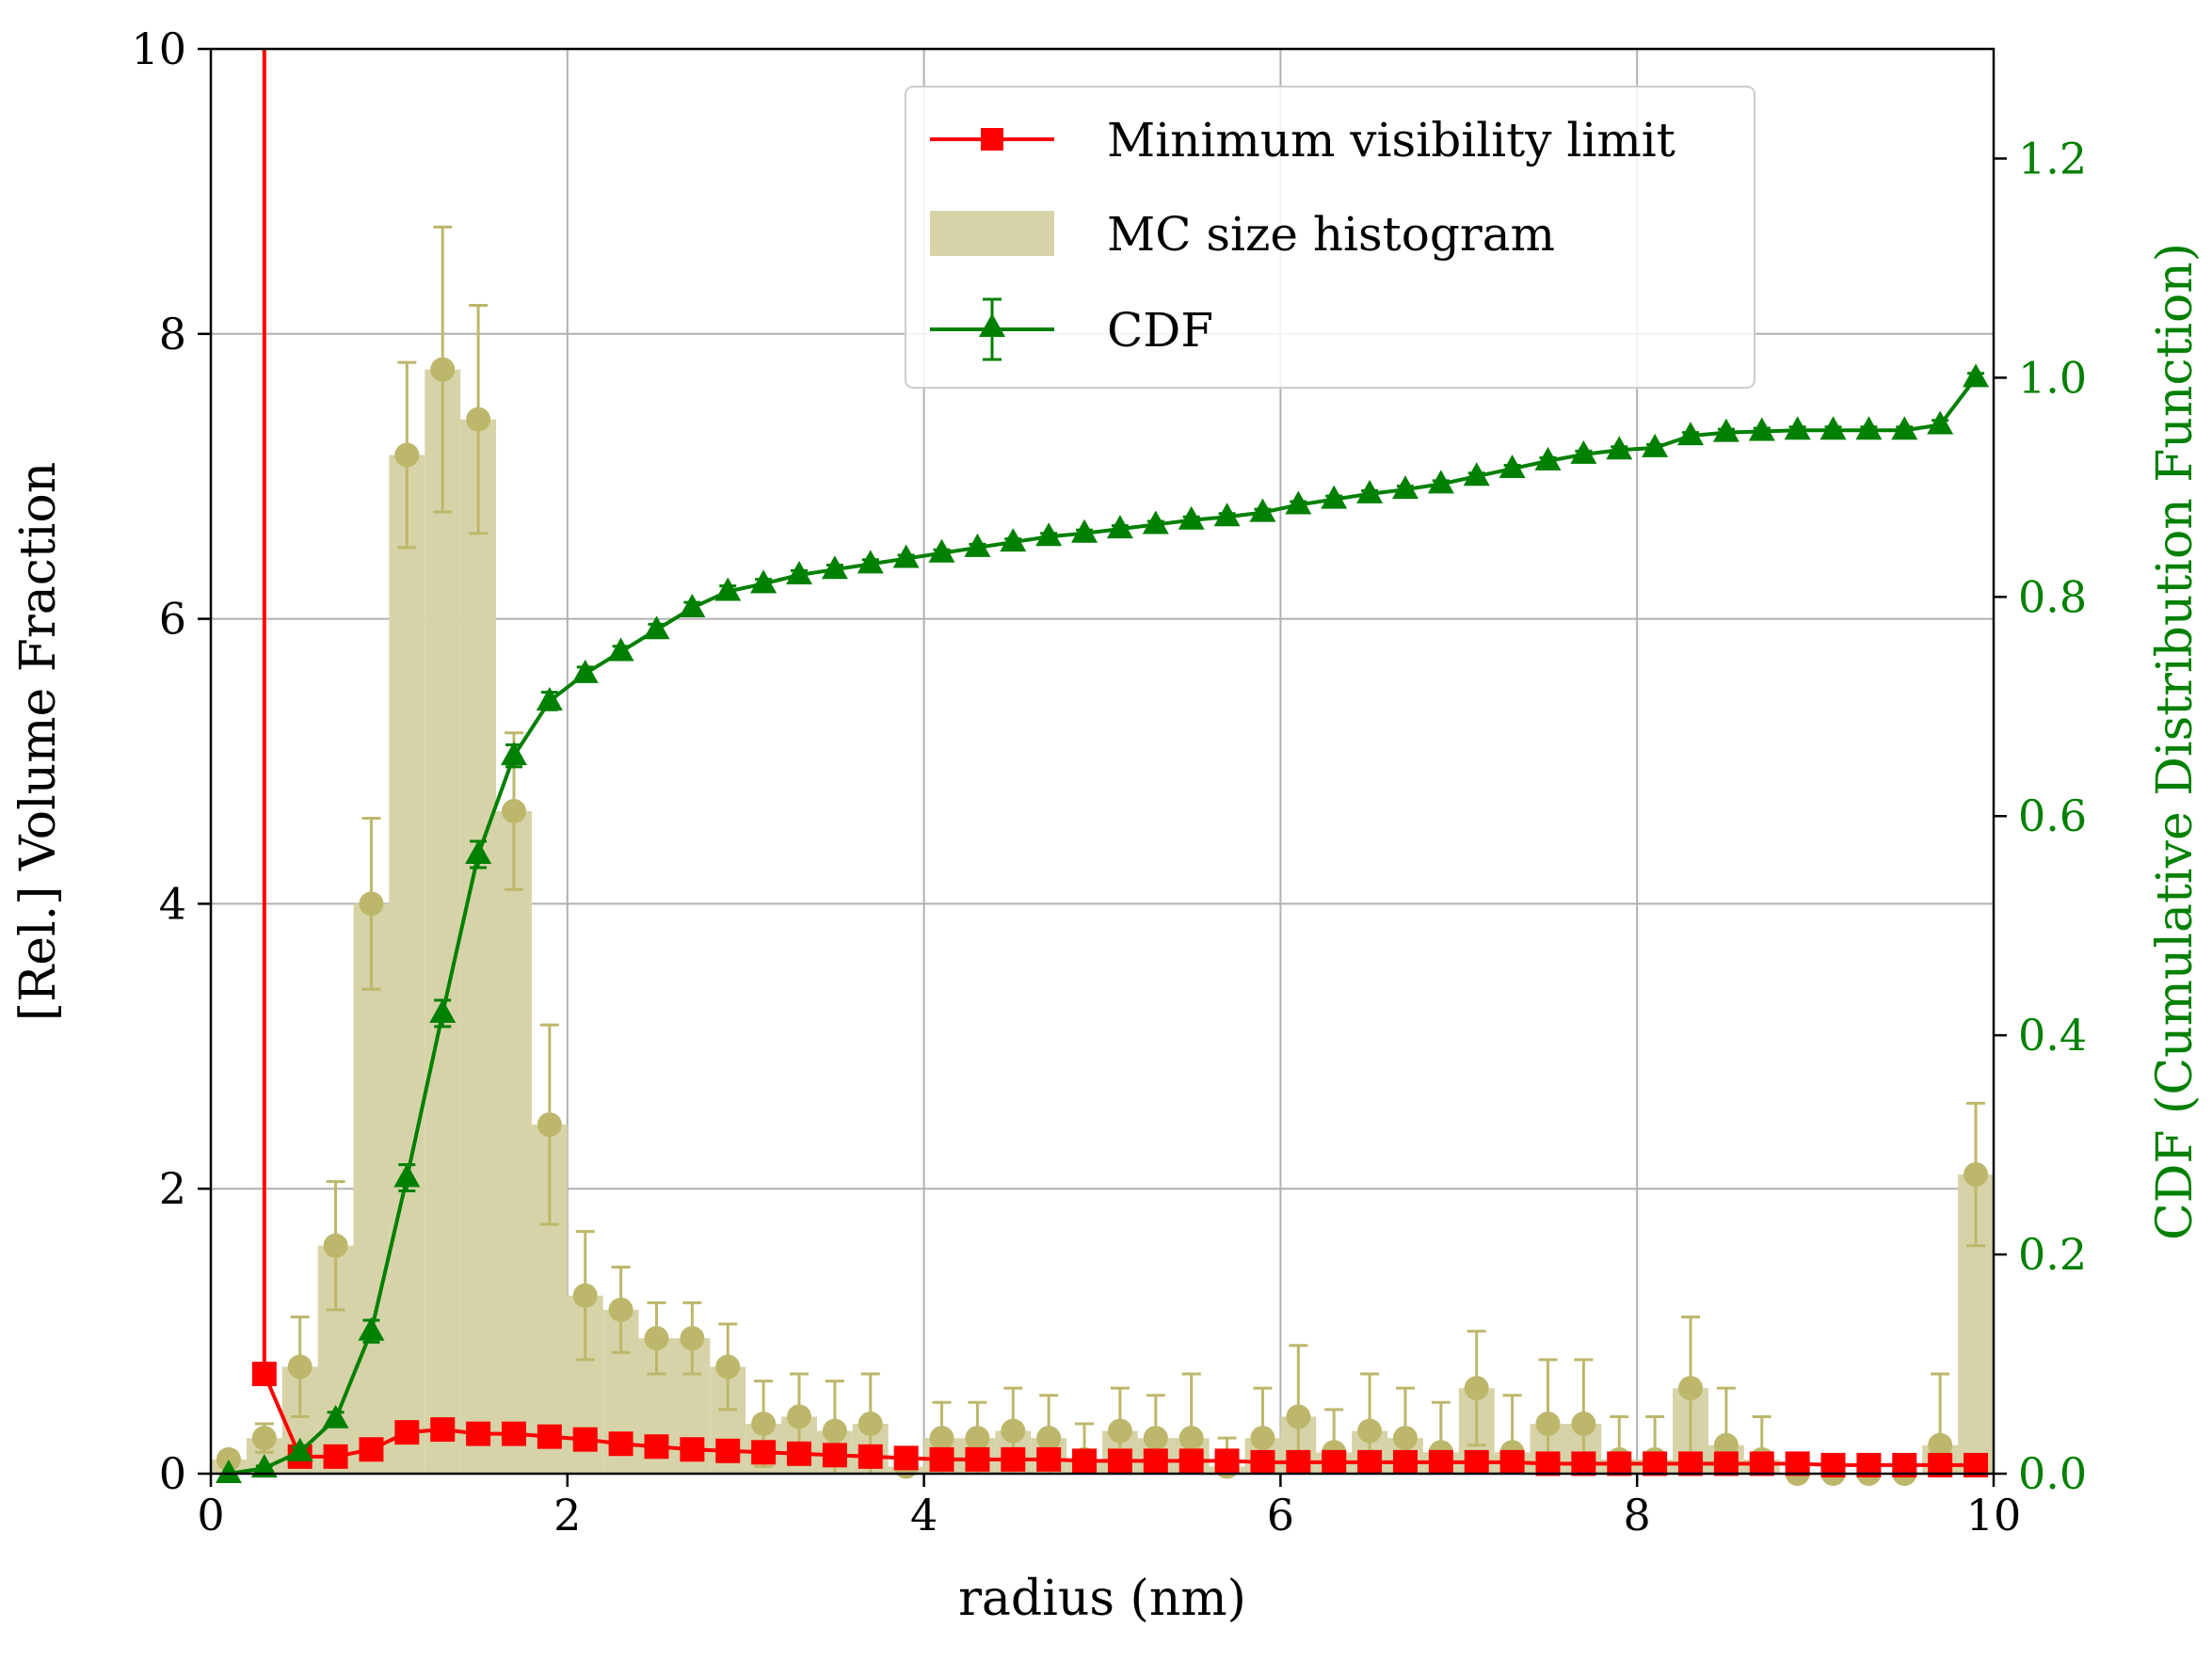 The image size is (2212, 1660). Describe the element at coordinates (1109, 1507) in the screenshot. I see `x-axis-ticks: 0 2 4 6 8 10` at that location.